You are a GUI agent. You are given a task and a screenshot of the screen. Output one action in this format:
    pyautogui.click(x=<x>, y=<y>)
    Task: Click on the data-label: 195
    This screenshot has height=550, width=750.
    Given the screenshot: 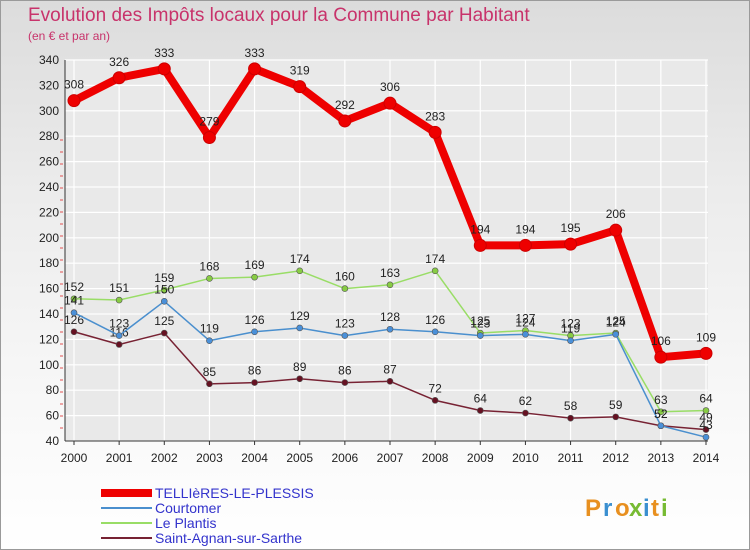 What is the action you would take?
    pyautogui.click(x=571, y=228)
    